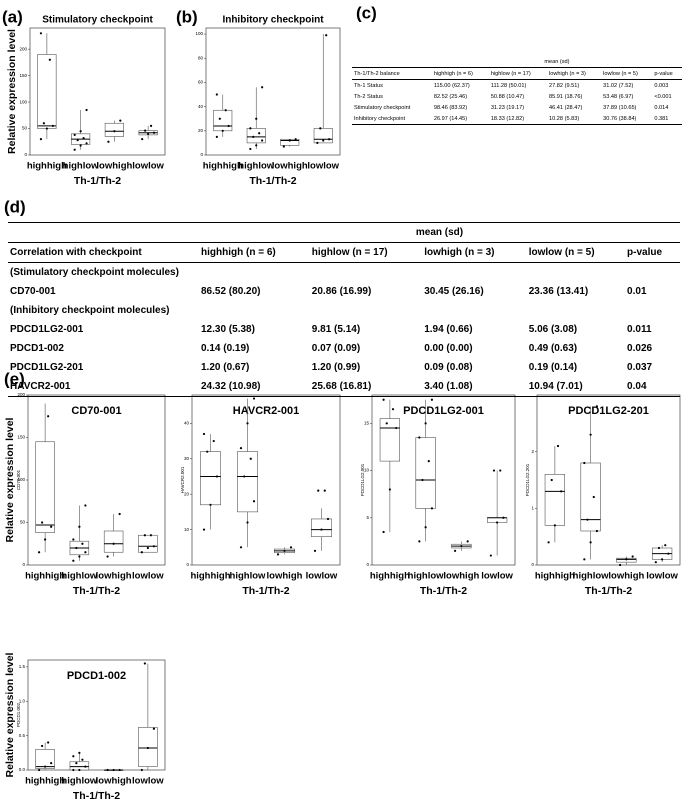  I want to click on y-tick-label: 100, so click(21, 479).